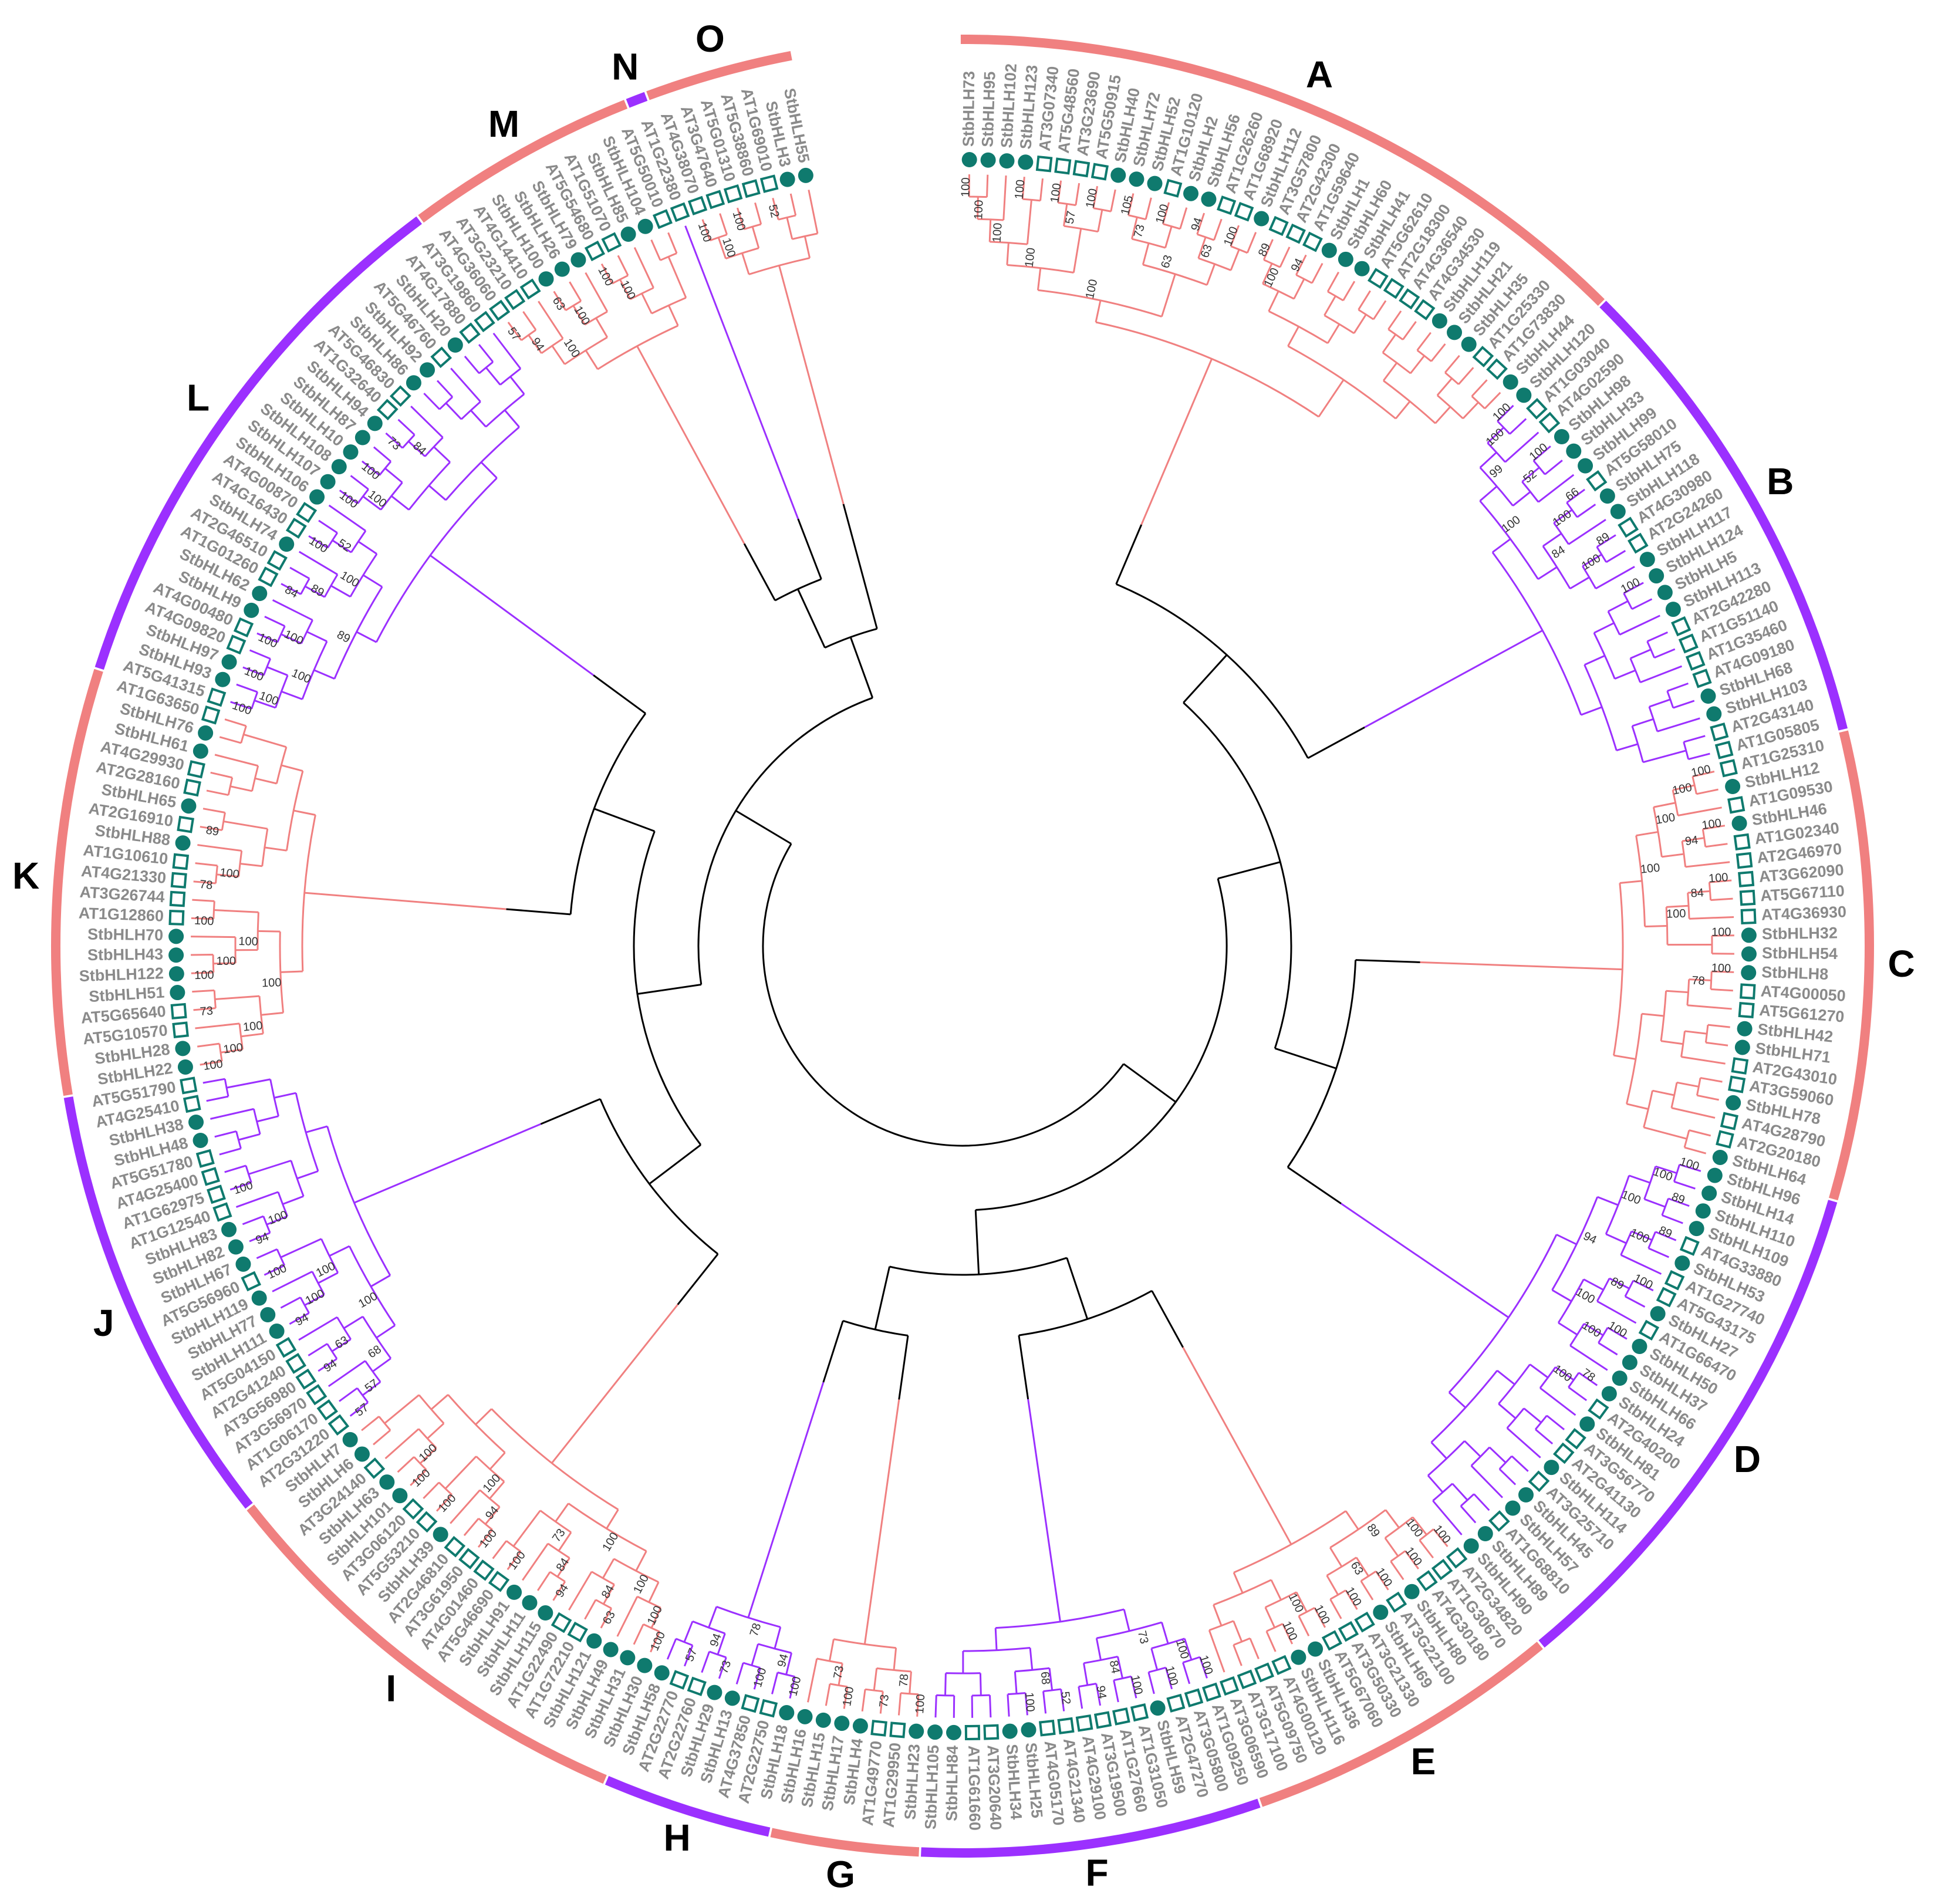 This screenshot has height=1904, width=1938. I want to click on leaf-label: StbHLH73, so click(969, 109).